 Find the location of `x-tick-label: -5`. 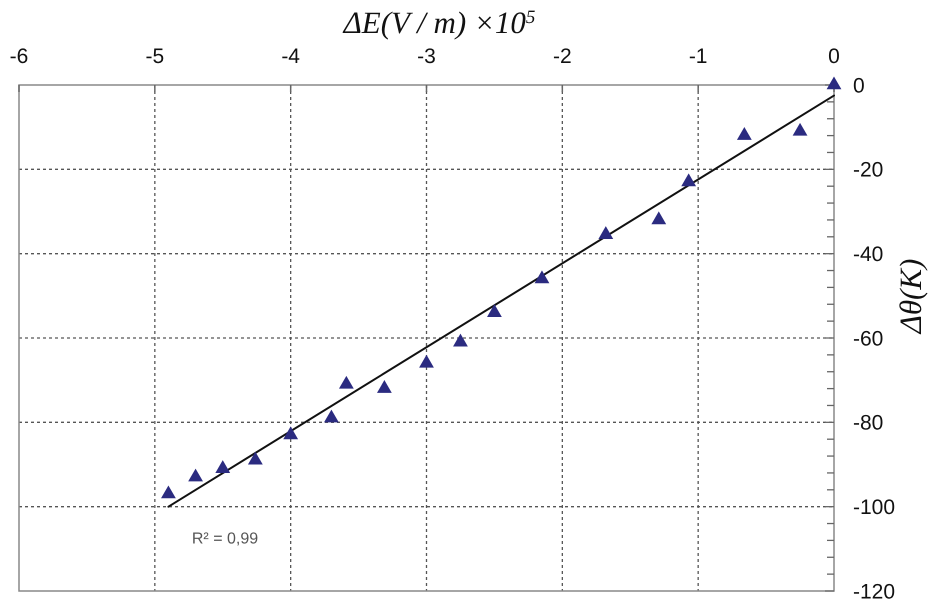

x-tick-label: -5 is located at coordinates (154, 56).